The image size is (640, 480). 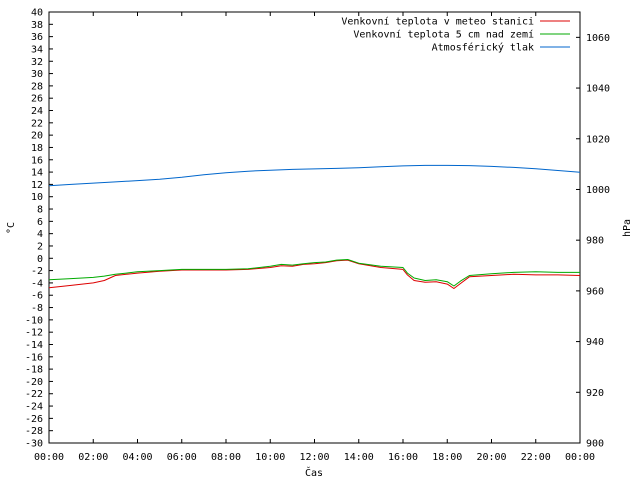 I want to click on y-left-tick-label: 14, so click(x=37, y=173).